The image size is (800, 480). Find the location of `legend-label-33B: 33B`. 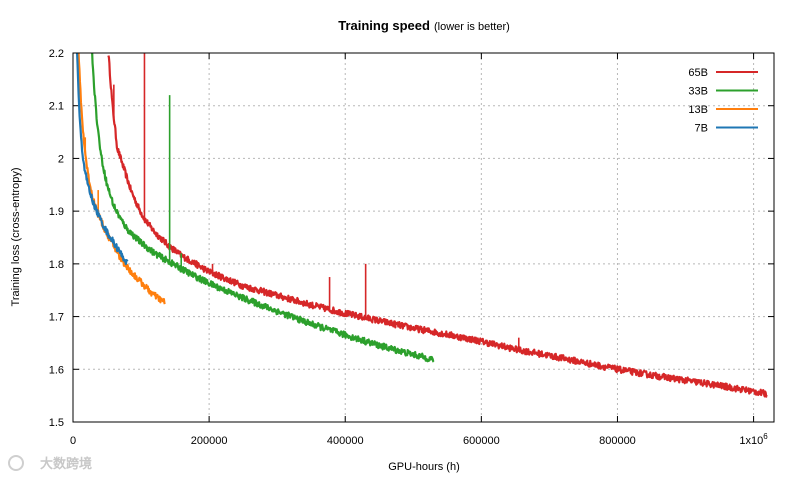

legend-label-33B: 33B is located at coordinates (698, 92).